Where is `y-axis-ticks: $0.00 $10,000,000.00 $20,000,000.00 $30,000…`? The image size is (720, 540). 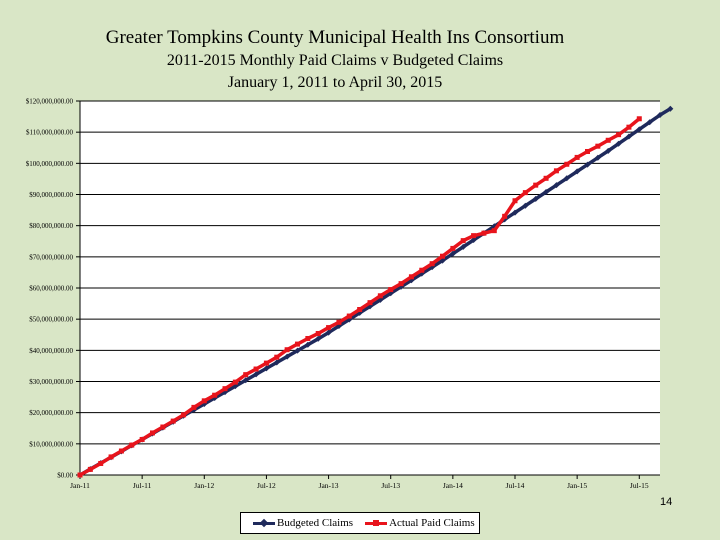 y-axis-ticks: $0.00 $10,000,000.00 $20,000,000.00 $30,000… is located at coordinates (53, 289).